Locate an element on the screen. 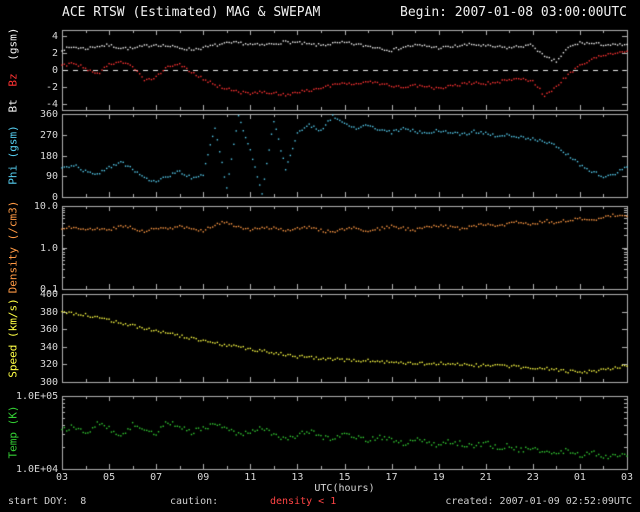 This screenshot has width=640, height=512. y-tick-label: 4 is located at coordinates (54, 36).